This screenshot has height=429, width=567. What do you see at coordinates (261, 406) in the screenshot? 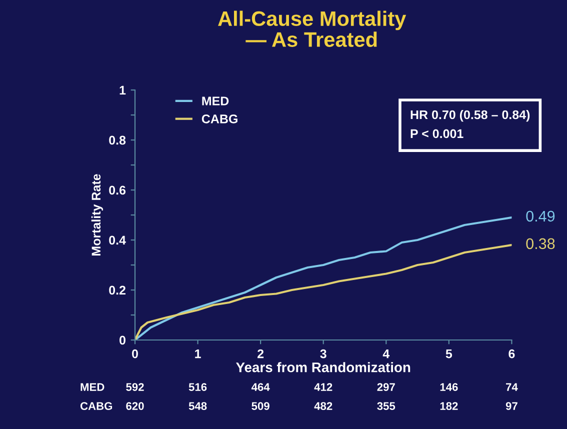
I see `text: 509` at bounding box center [261, 406].